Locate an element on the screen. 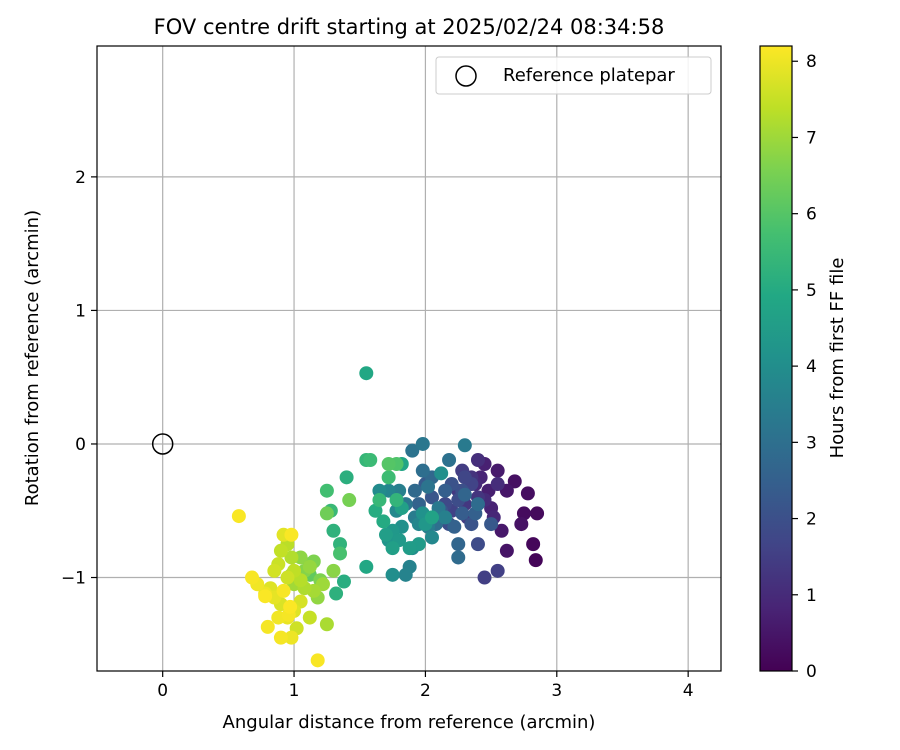  colorbar-frame is located at coordinates (776, 358).